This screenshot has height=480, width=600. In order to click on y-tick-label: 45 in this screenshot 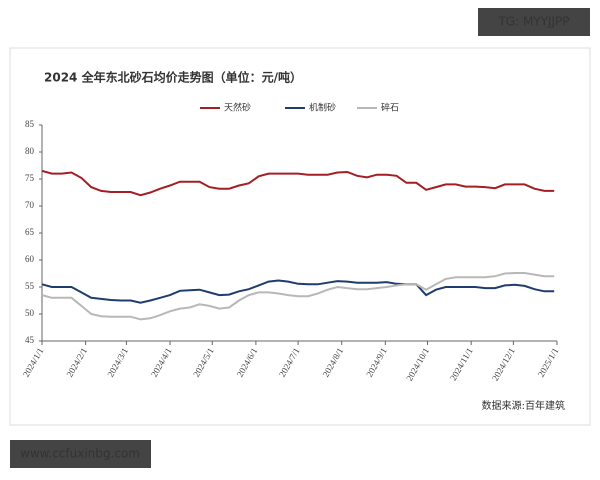, I will do `click(30, 340)`.